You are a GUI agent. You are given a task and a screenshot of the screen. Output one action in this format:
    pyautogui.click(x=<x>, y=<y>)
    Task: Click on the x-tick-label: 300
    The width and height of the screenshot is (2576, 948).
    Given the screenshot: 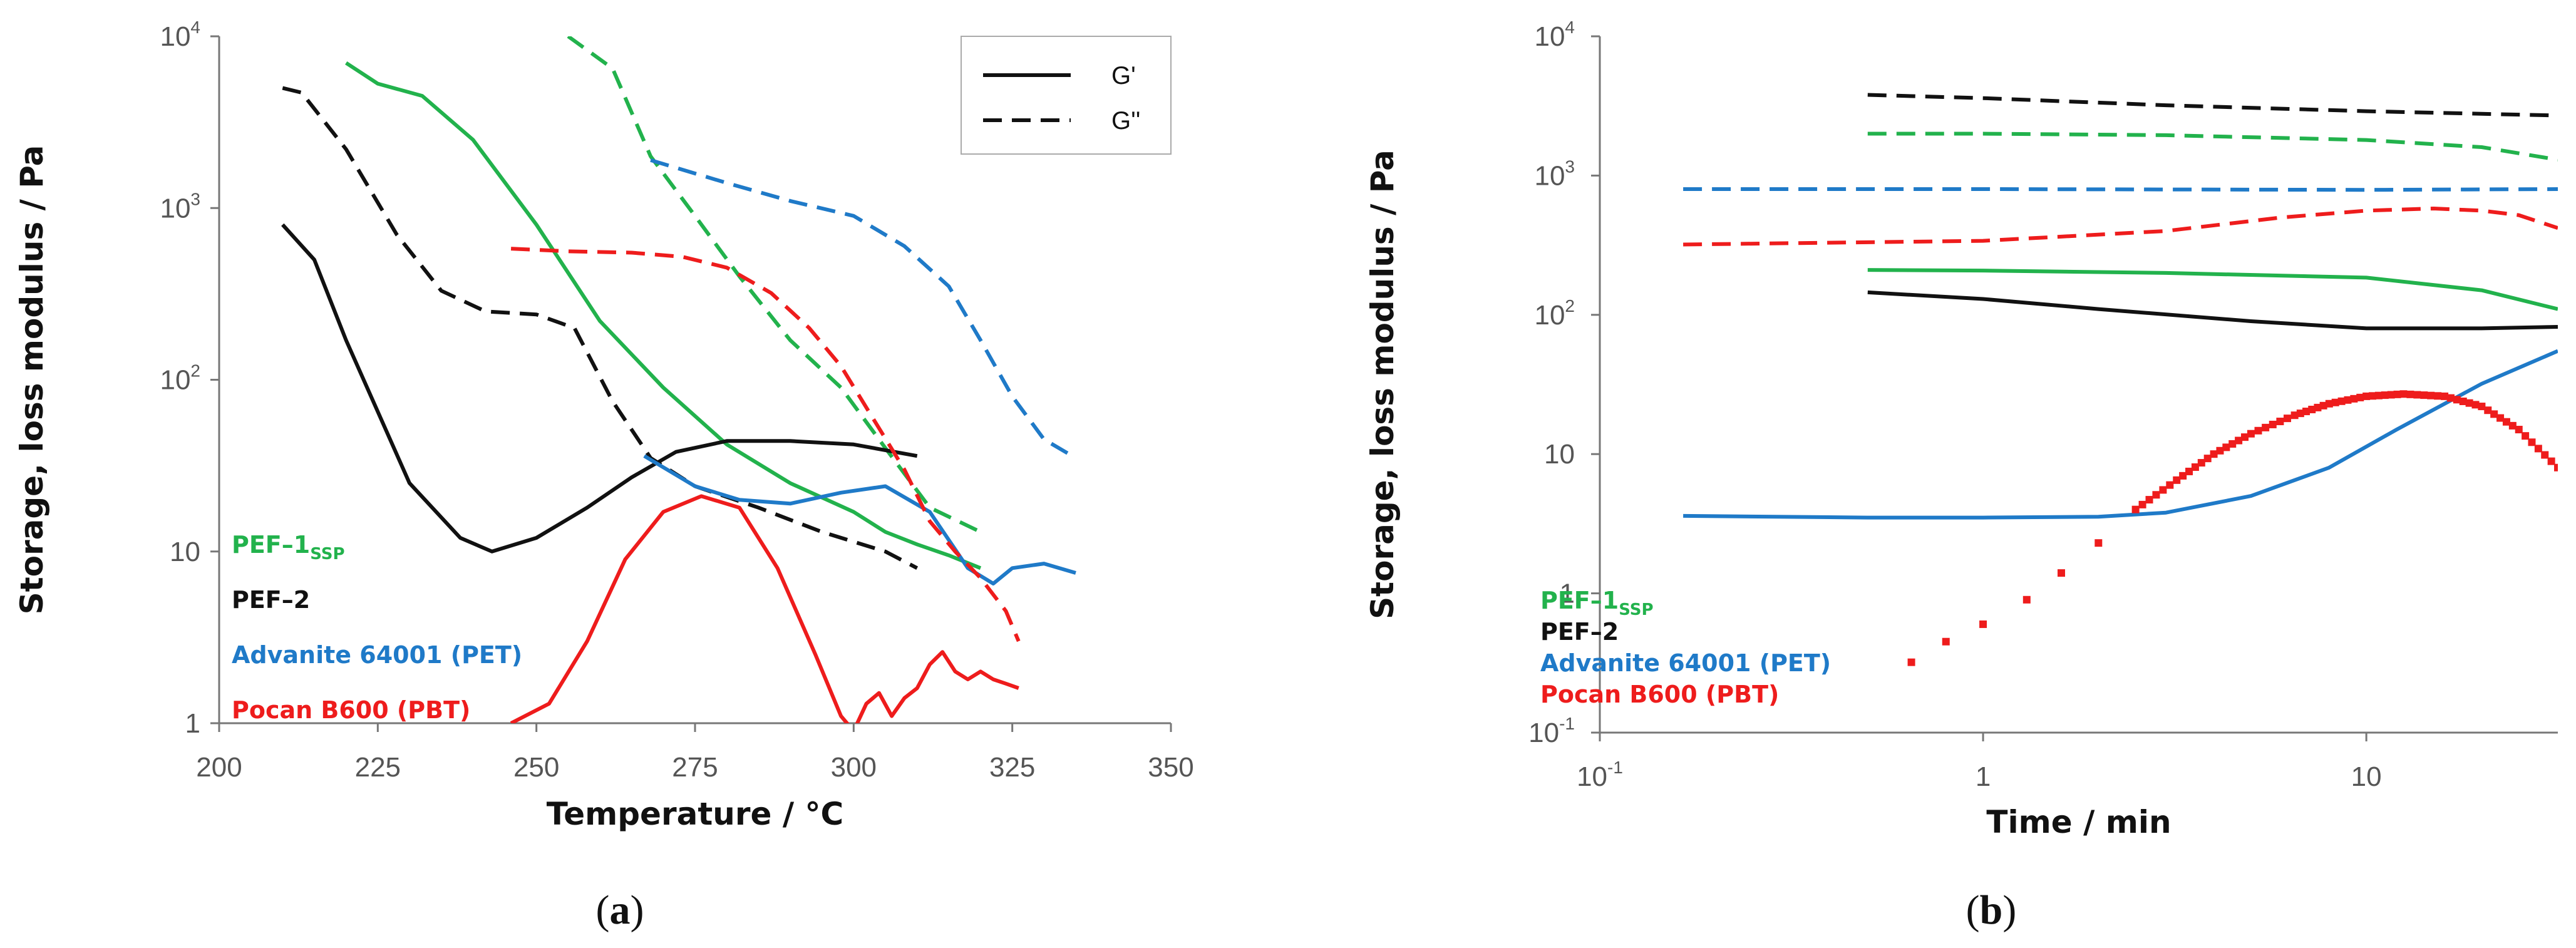 What is the action you would take?
    pyautogui.click(x=854, y=767)
    